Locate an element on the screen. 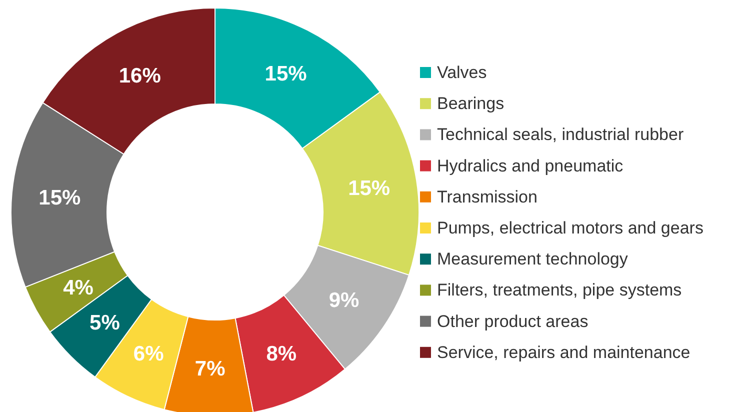  legend-label: Bearings is located at coordinates (470, 104).